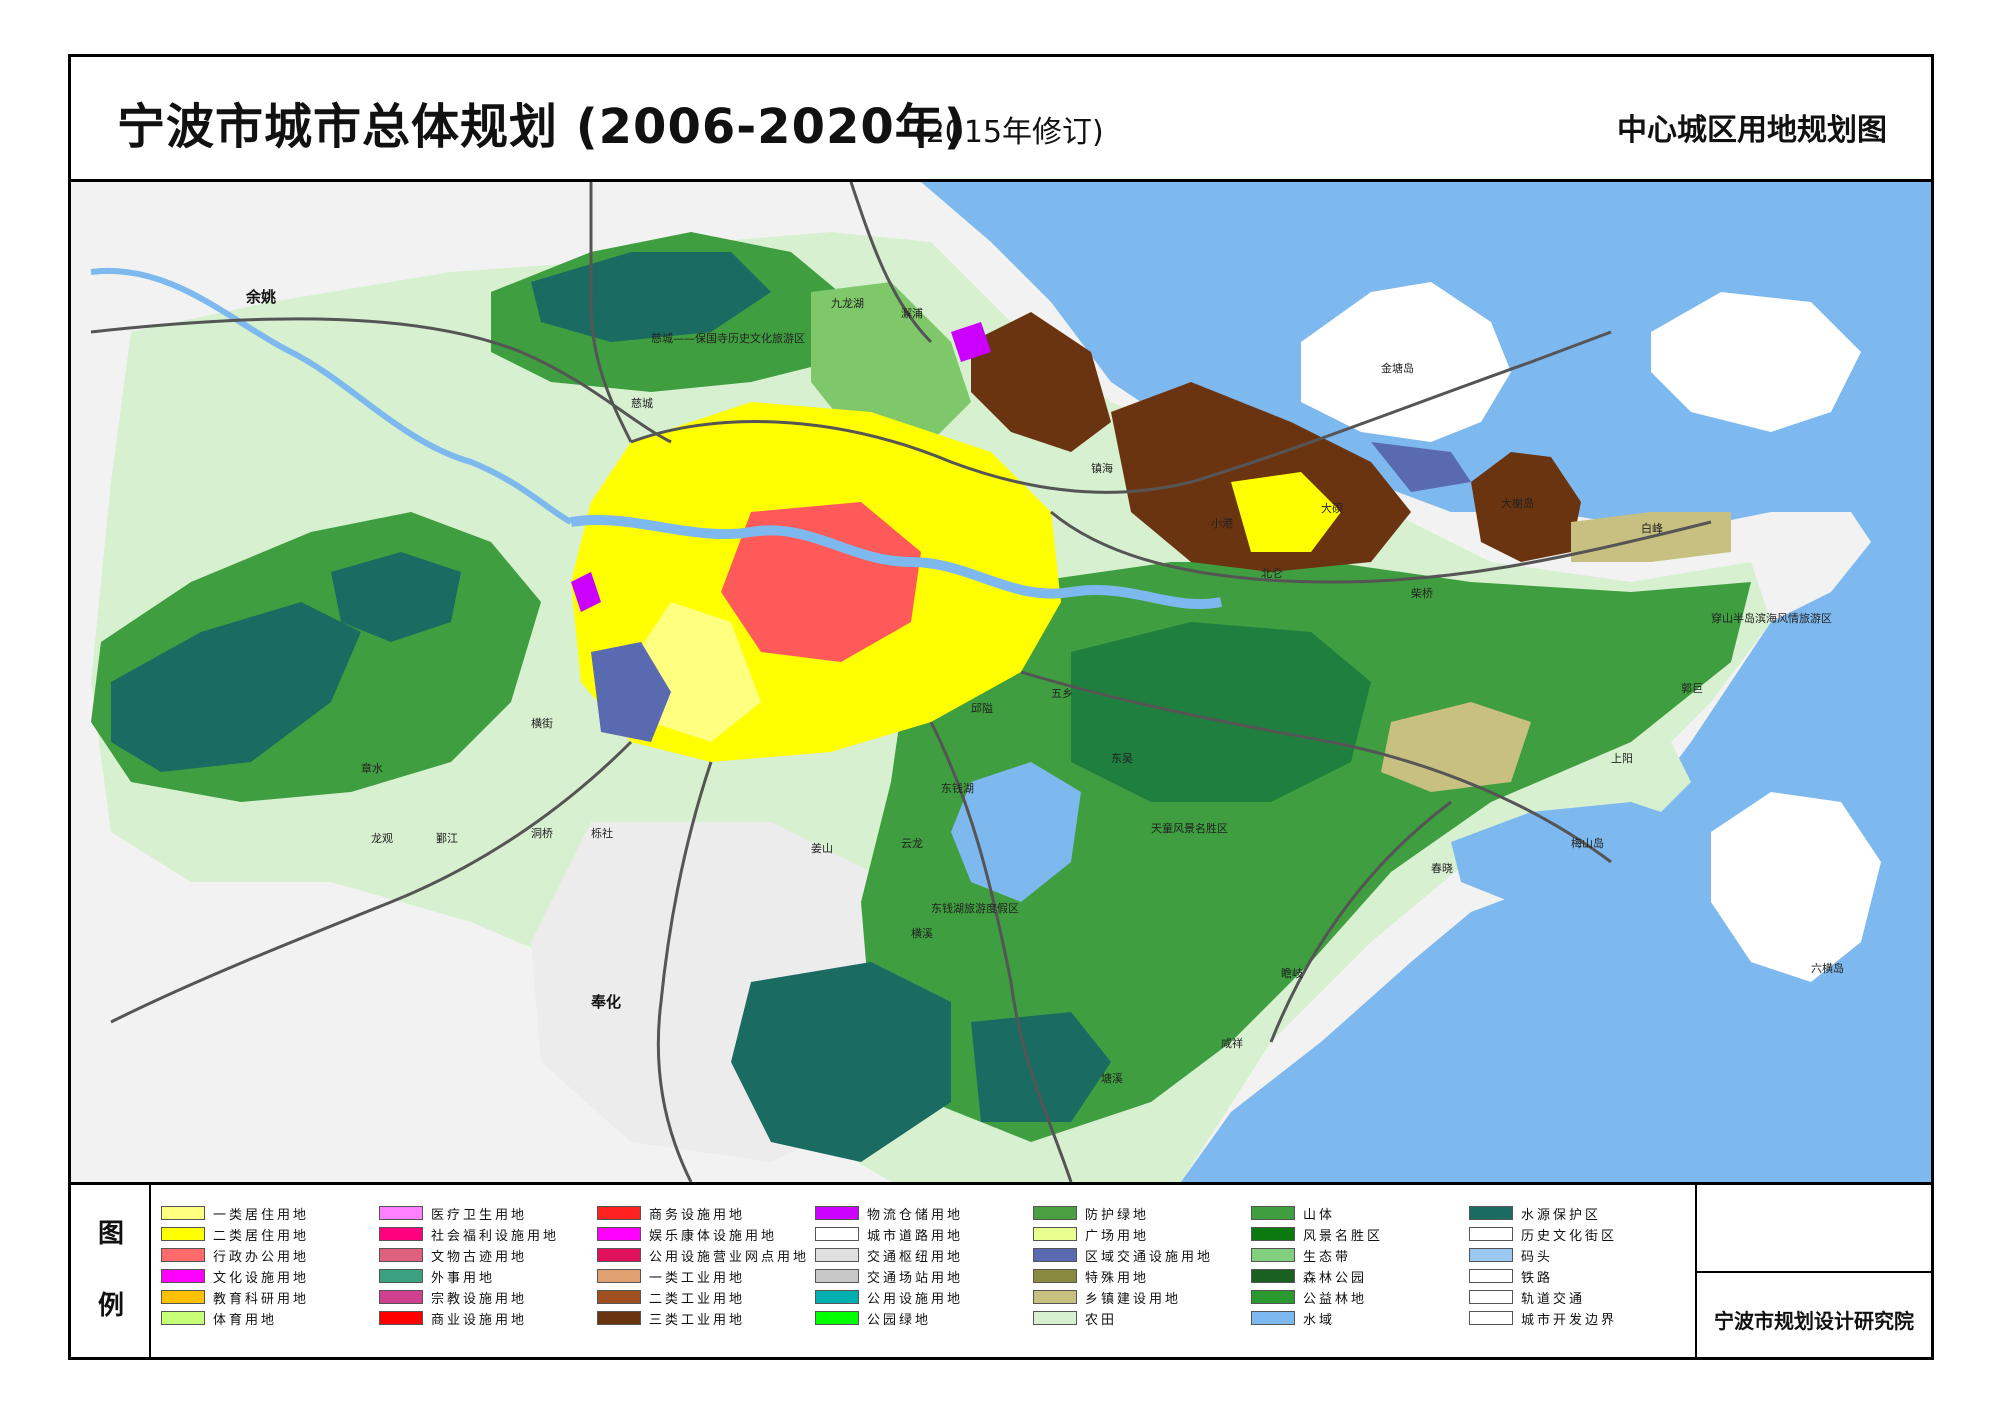 This screenshot has height=1415, width=2000. I want to click on legend-item: 山体, so click(1356, 1213).